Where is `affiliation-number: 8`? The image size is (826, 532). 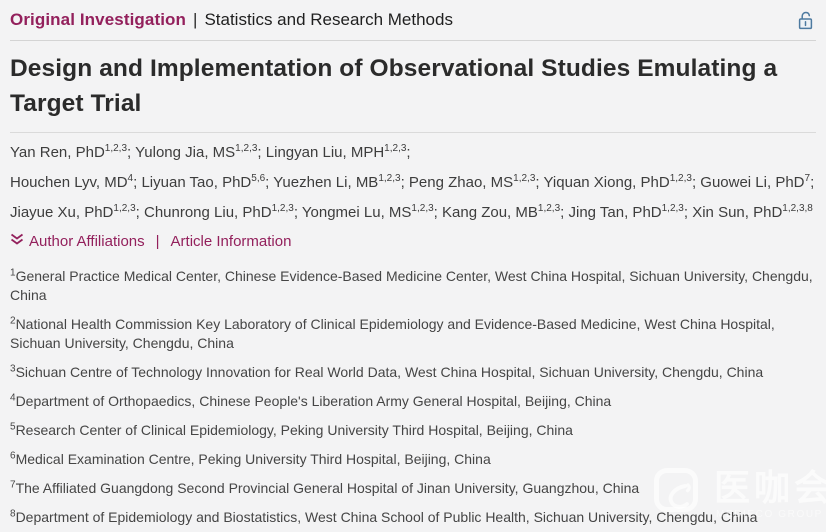
affiliation-number: 8 is located at coordinates (13, 514).